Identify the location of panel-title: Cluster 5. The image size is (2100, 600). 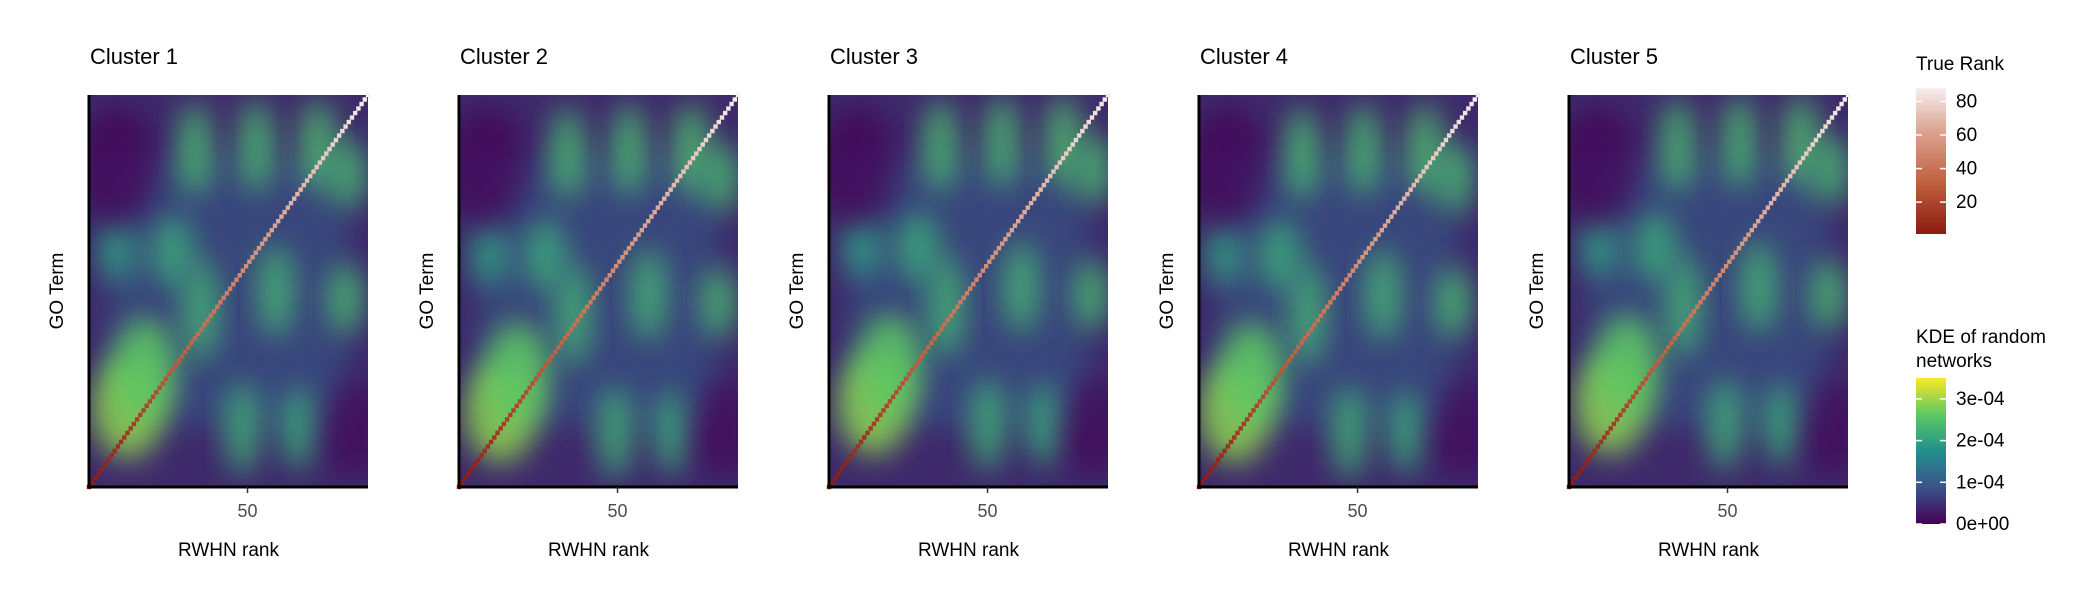
(1614, 56).